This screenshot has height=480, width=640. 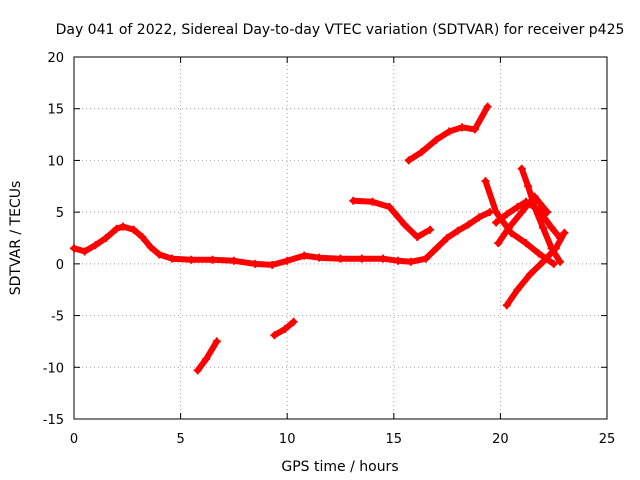 I want to click on series-dip-10h, so click(x=284, y=328).